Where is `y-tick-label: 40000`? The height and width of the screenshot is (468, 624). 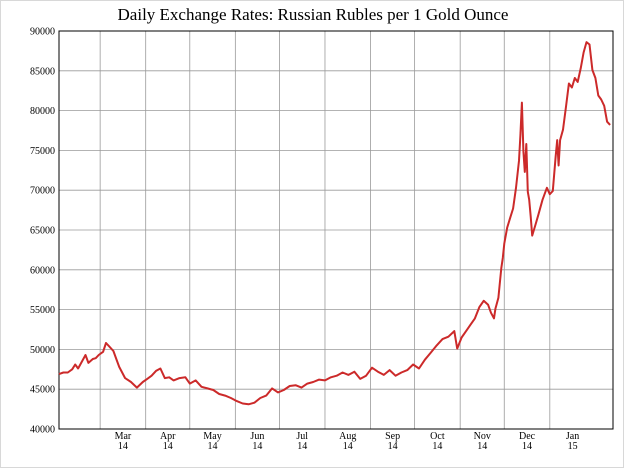 y-tick-label: 40000 is located at coordinates (42, 430).